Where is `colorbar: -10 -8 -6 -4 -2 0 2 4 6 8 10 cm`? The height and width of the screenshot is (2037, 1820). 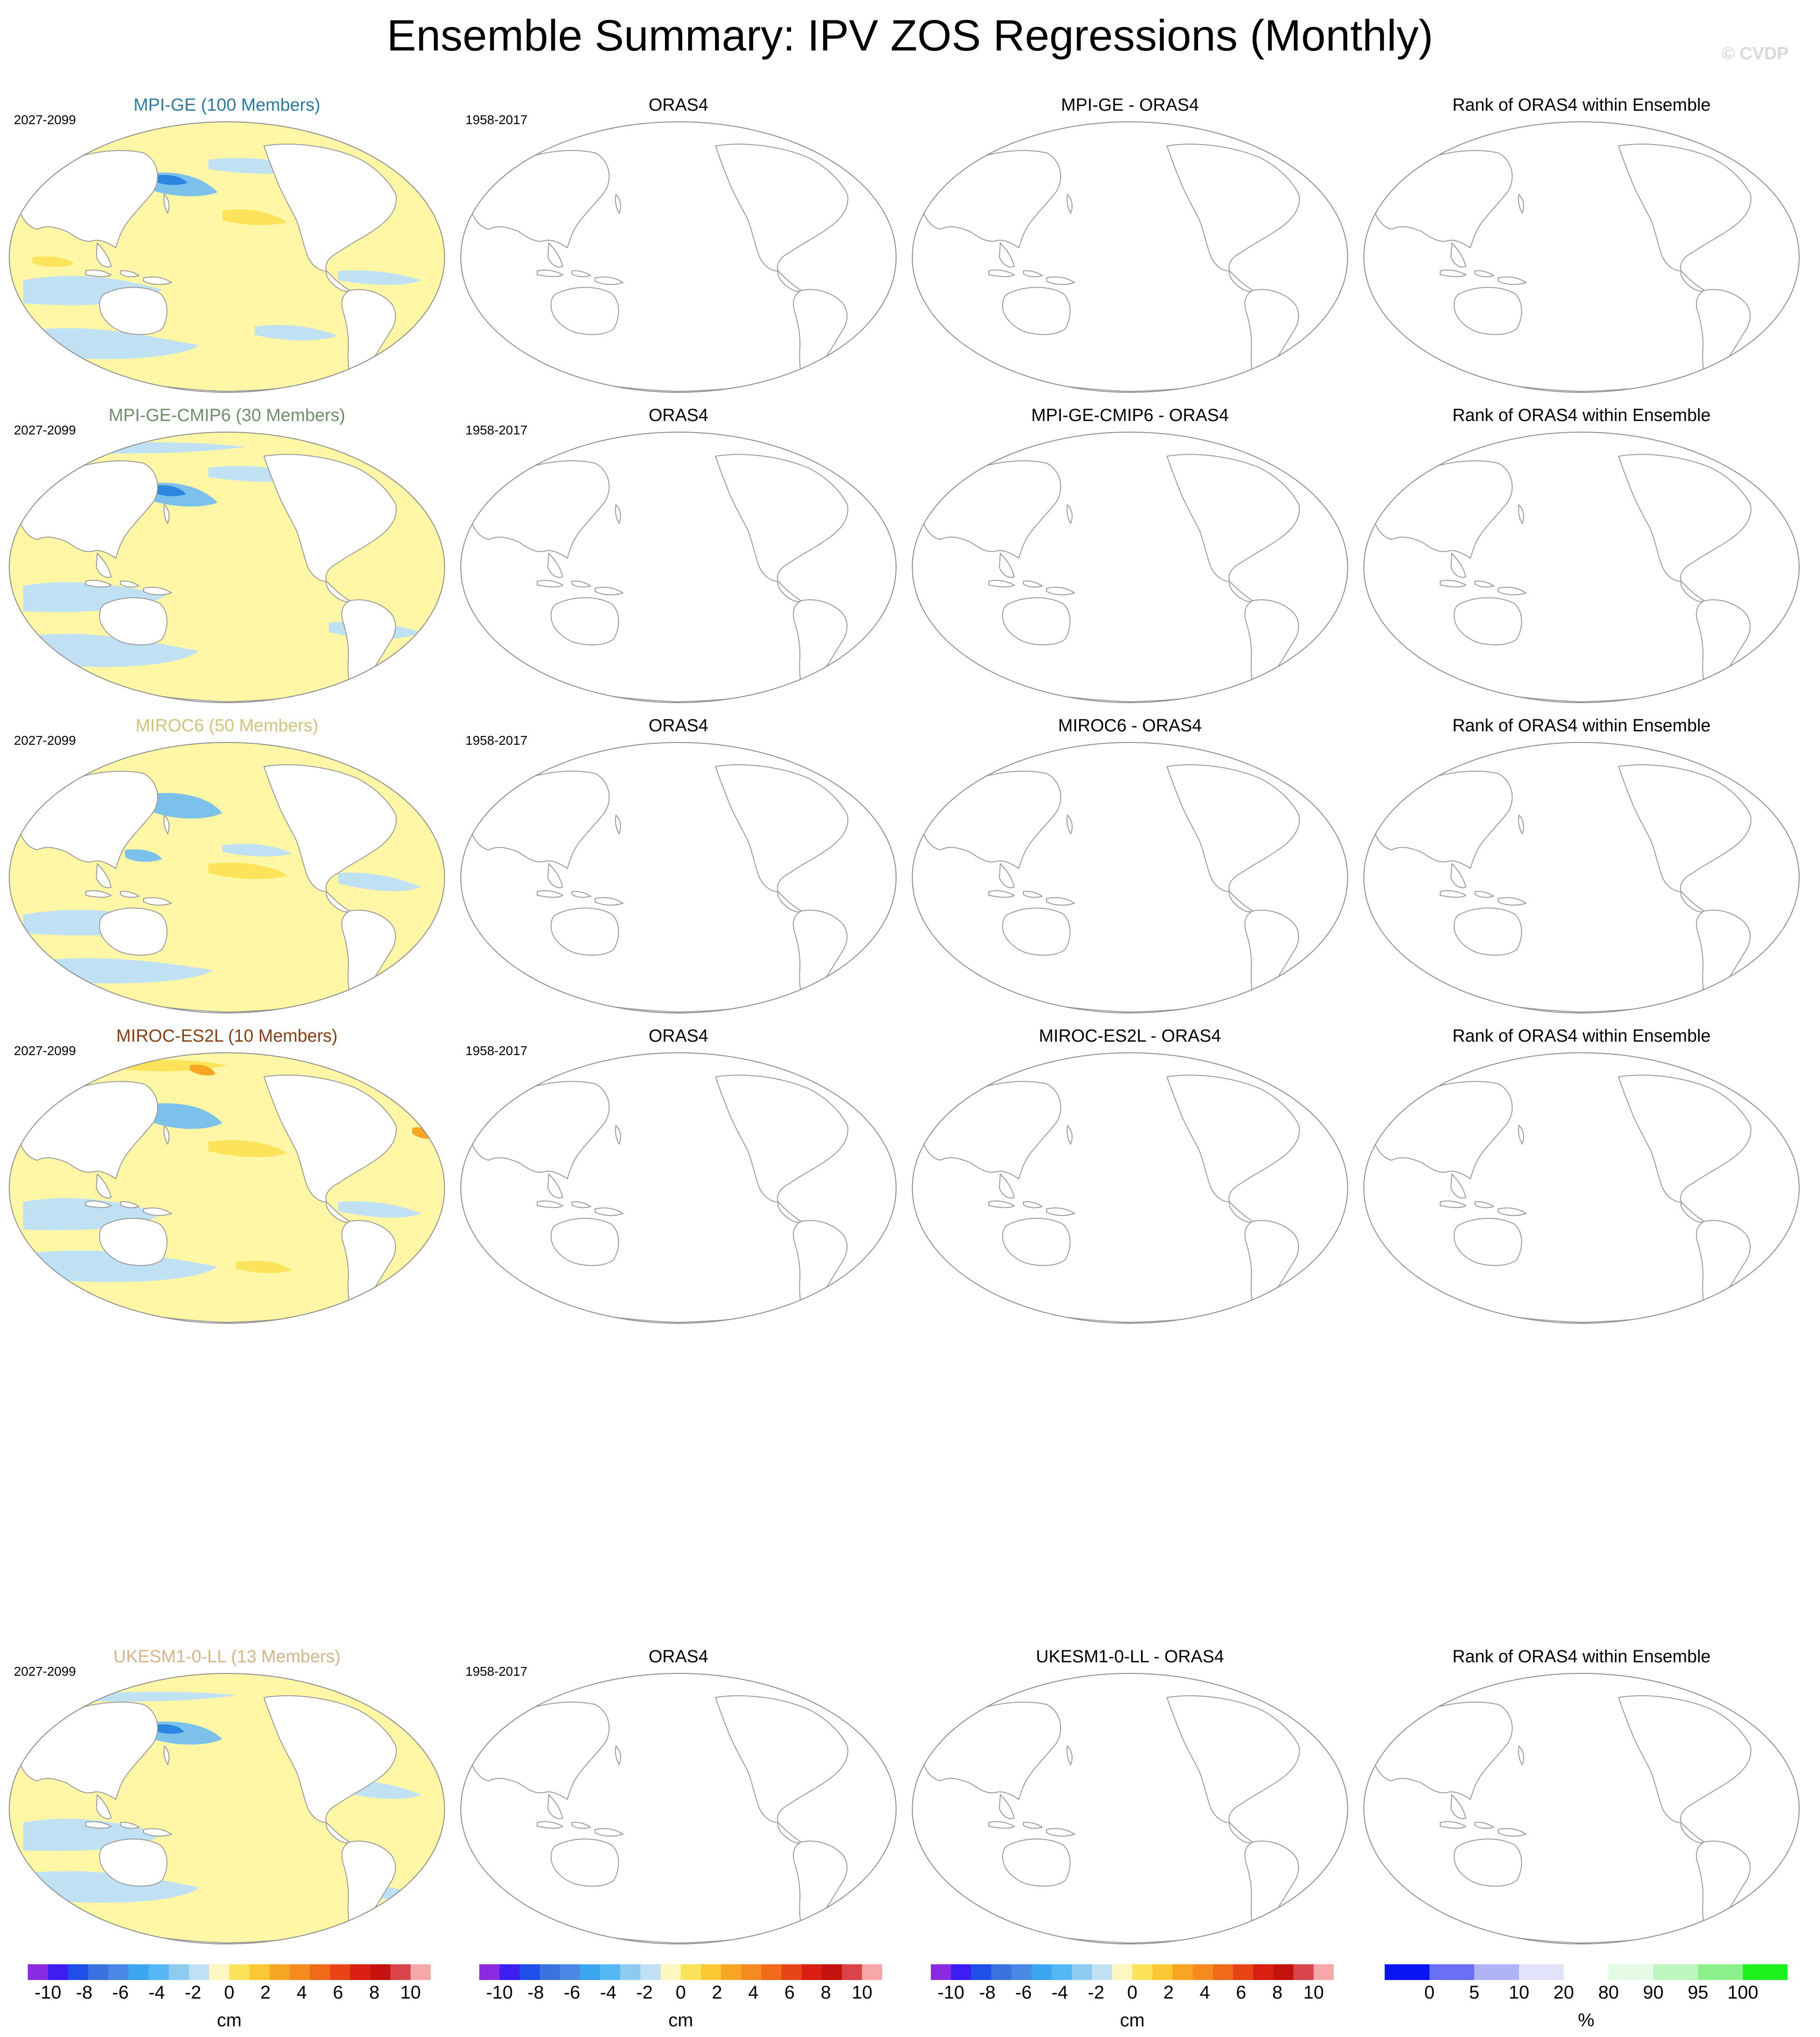 colorbar: -10 -8 -6 -4 -2 0 2 4 6 8 10 cm is located at coordinates (1132, 1998).